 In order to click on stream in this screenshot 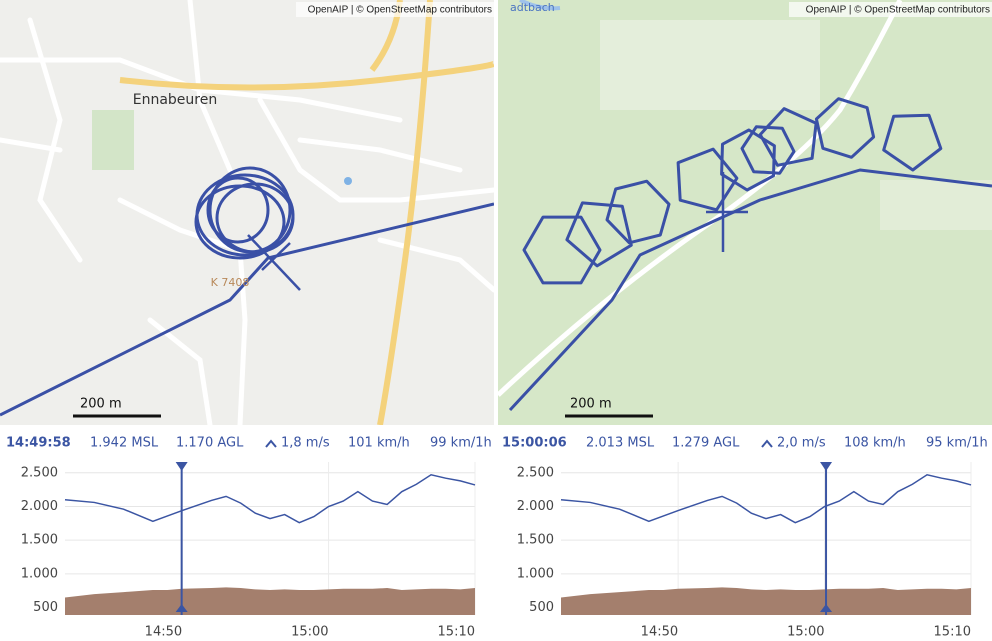, I will do `click(540, 5)`.